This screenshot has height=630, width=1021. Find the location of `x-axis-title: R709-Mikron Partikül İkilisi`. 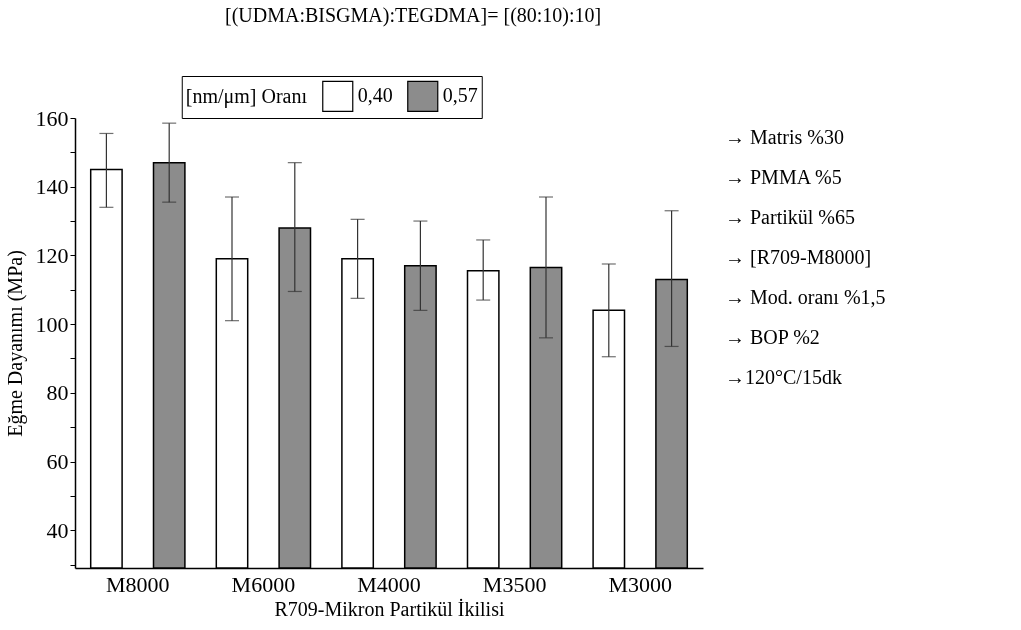

x-axis-title: R709-Mikron Partikül İkilisi is located at coordinates (389, 608).